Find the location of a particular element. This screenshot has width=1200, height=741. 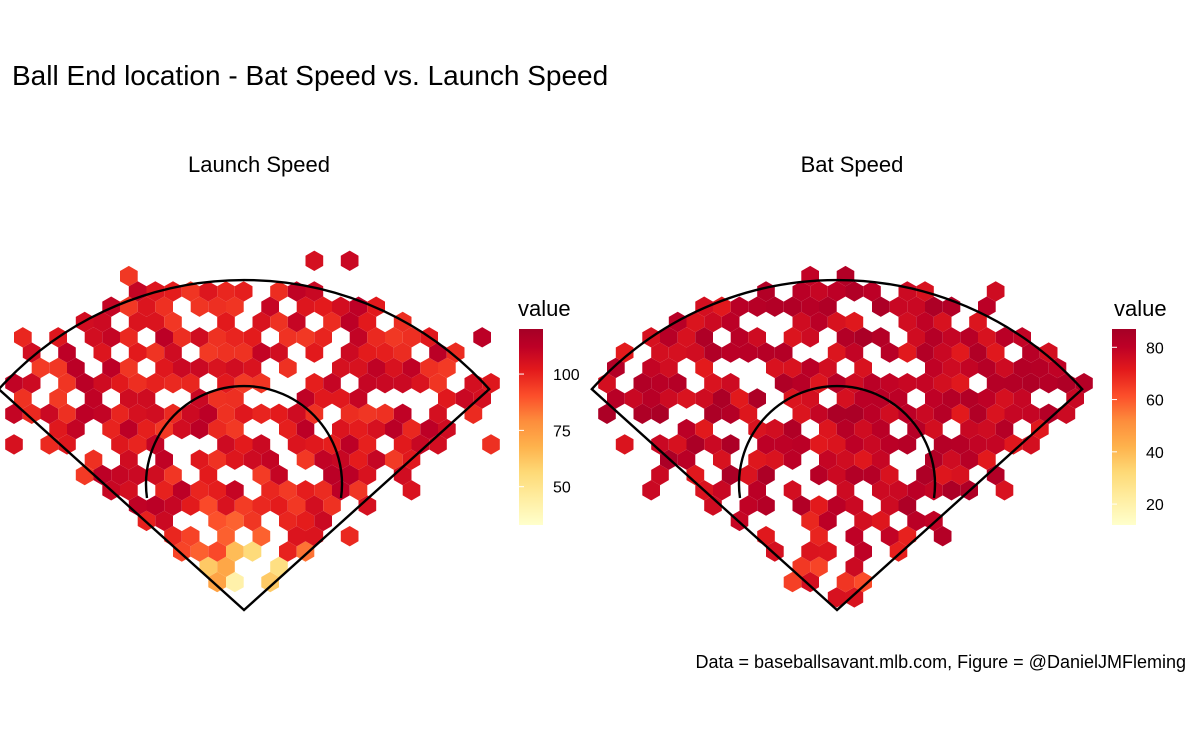

colorbar-tick-label: 20 is located at coordinates (1155, 505).